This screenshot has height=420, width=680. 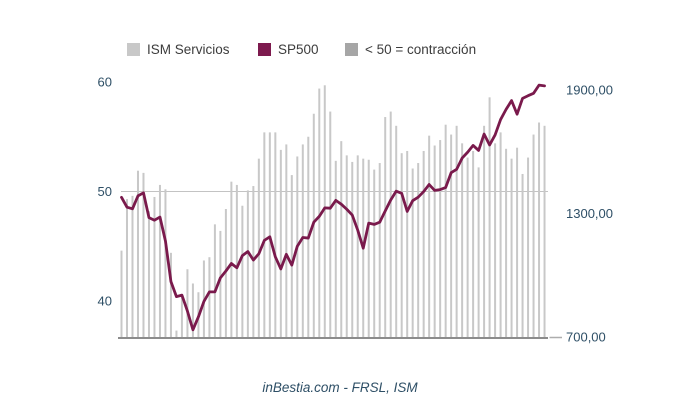 What do you see at coordinates (340, 387) in the screenshot?
I see `chart-caption: inBestia.com - FRSL, ISM` at bounding box center [340, 387].